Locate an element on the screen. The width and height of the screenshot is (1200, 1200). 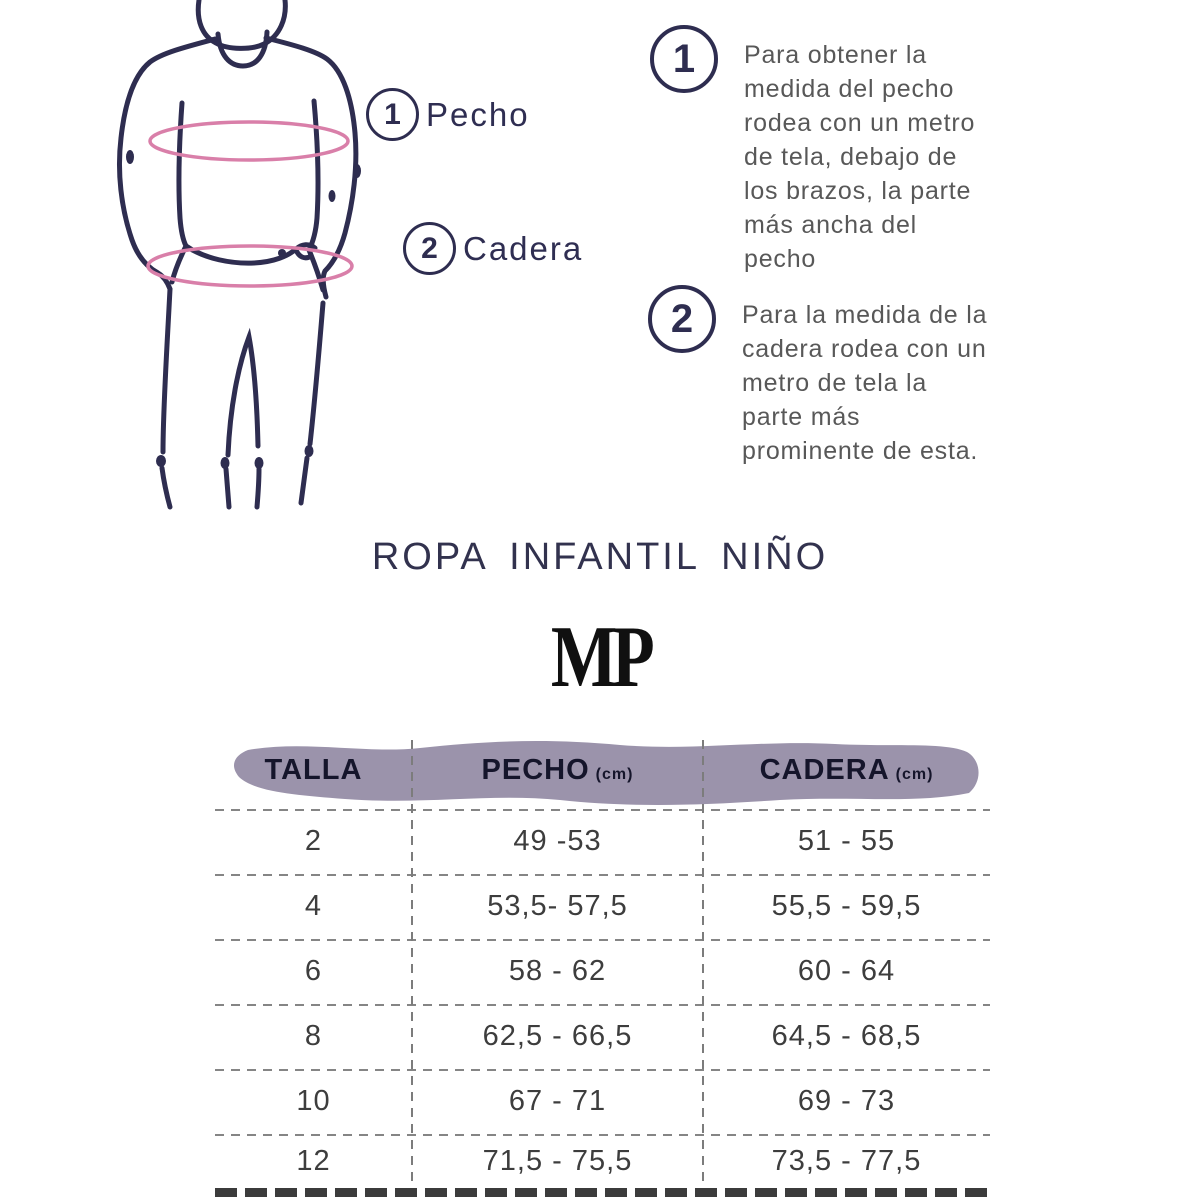
table-header-blob is located at coordinates (606, 773).